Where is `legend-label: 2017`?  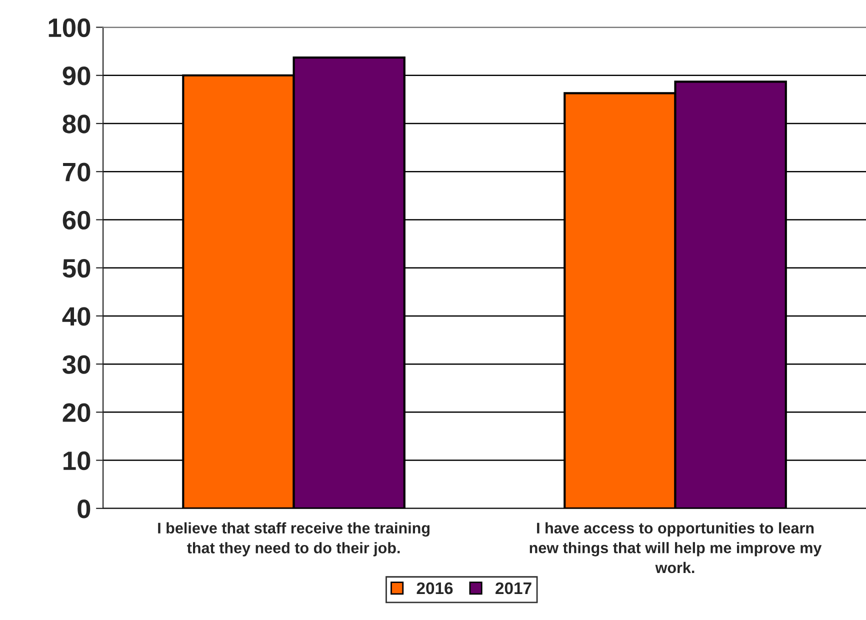 legend-label: 2017 is located at coordinates (514, 588).